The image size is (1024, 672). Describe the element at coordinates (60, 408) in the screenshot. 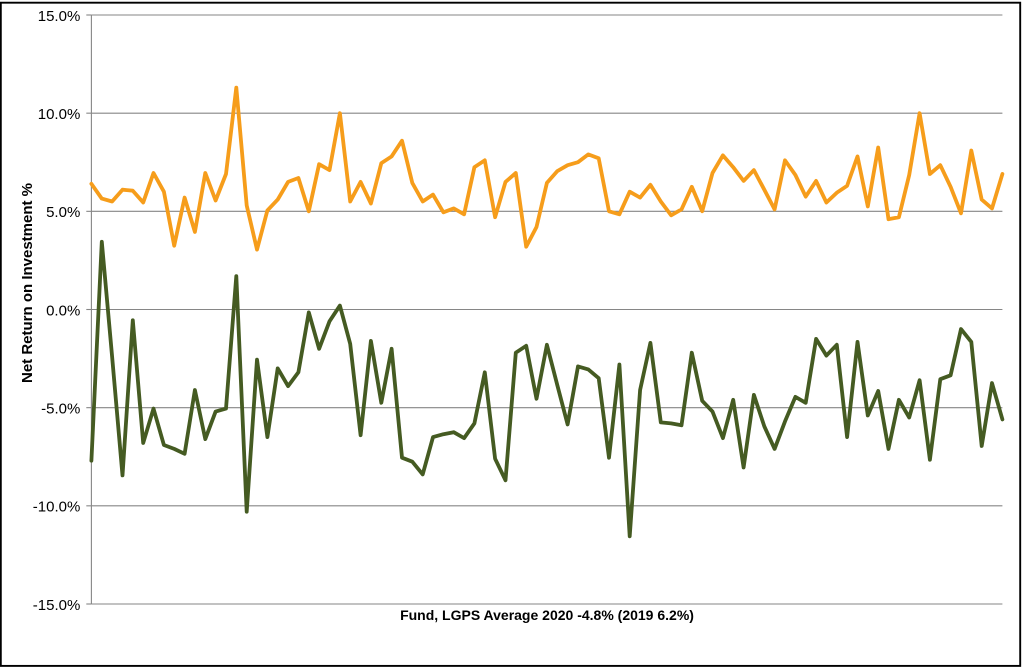

I see `svg-text: -5.0%` at that location.